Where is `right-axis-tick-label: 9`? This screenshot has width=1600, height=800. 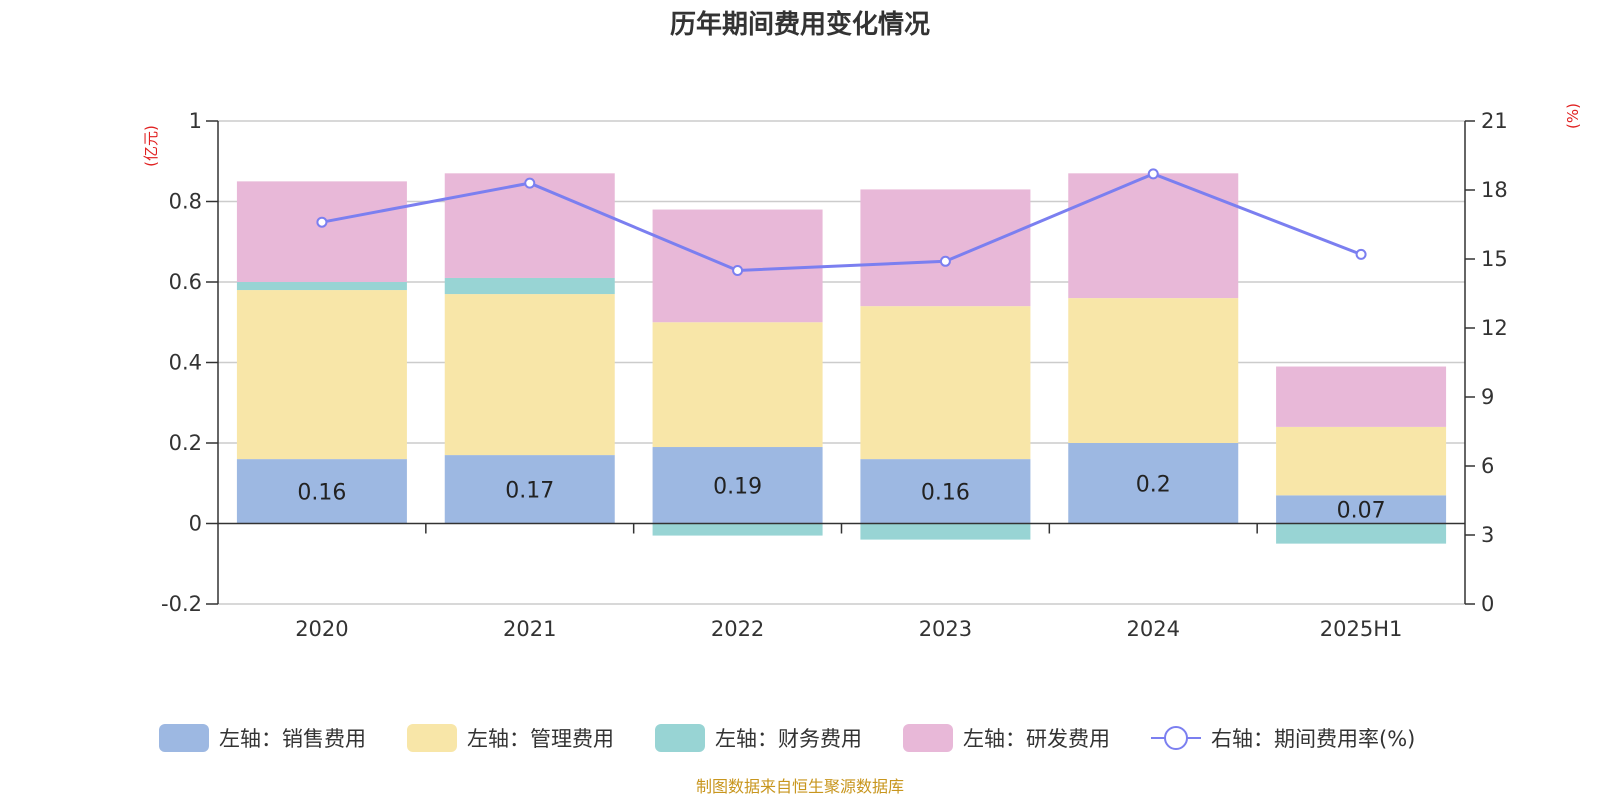
right-axis-tick-label: 9 is located at coordinates (1487, 397).